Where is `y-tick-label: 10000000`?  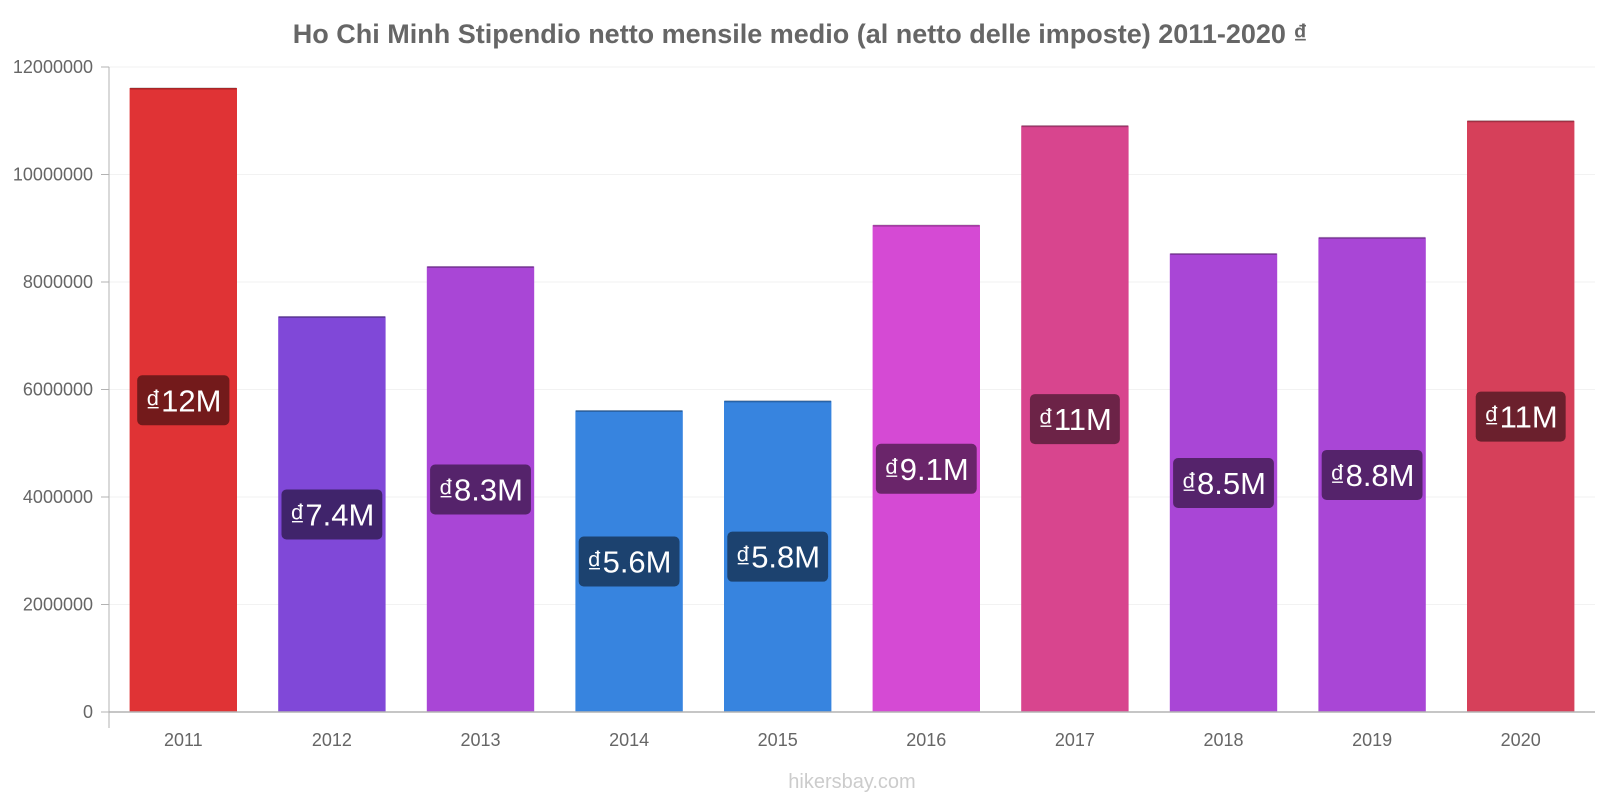
y-tick-label: 10000000 is located at coordinates (53, 175).